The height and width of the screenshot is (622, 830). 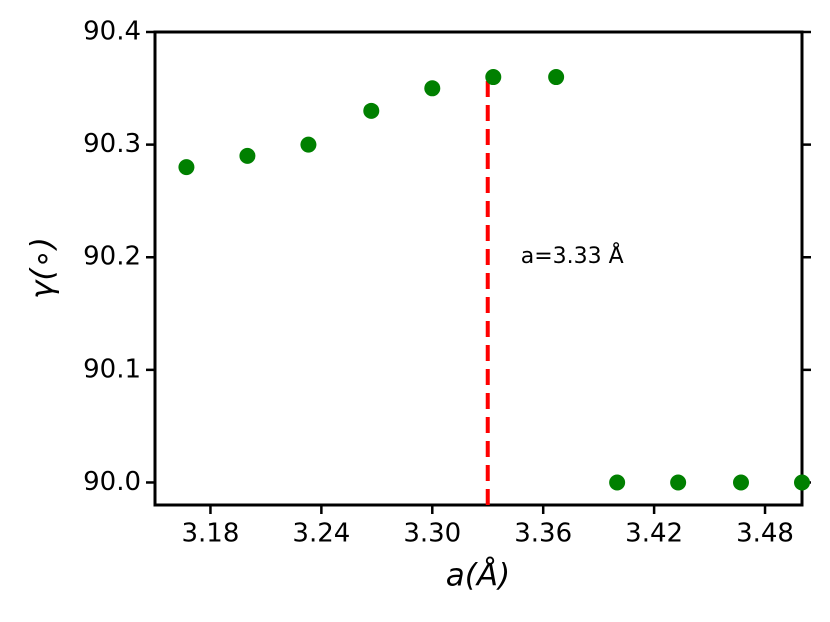 What do you see at coordinates (432, 534) in the screenshot?
I see `x-tick-label: 3.30` at bounding box center [432, 534].